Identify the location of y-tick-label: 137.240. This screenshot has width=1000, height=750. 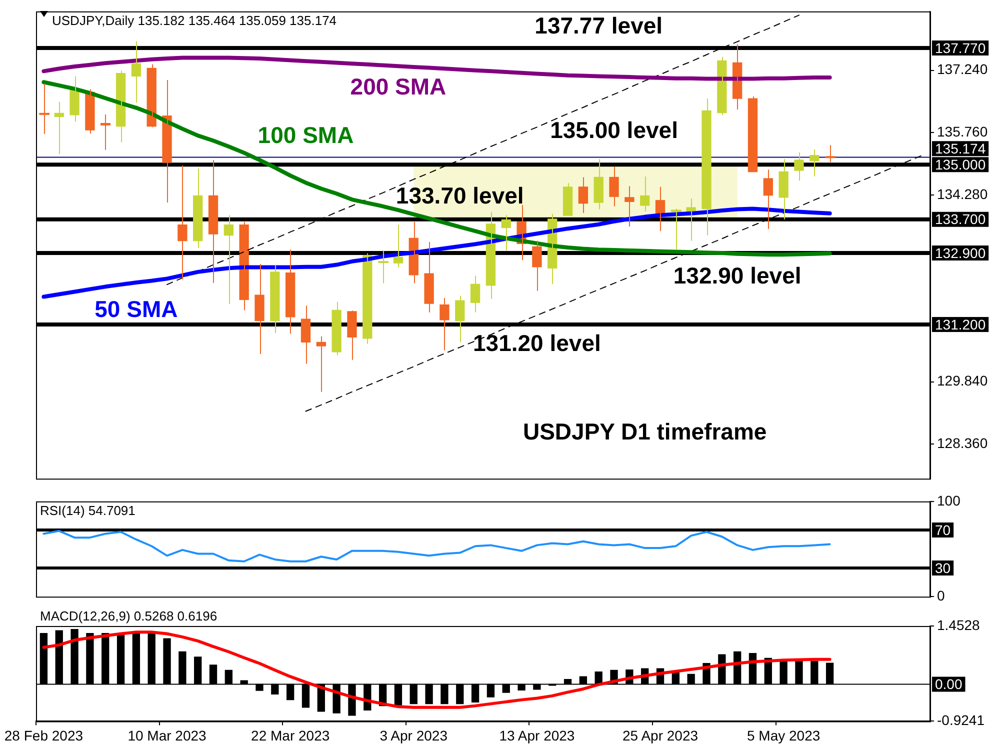
(962, 69).